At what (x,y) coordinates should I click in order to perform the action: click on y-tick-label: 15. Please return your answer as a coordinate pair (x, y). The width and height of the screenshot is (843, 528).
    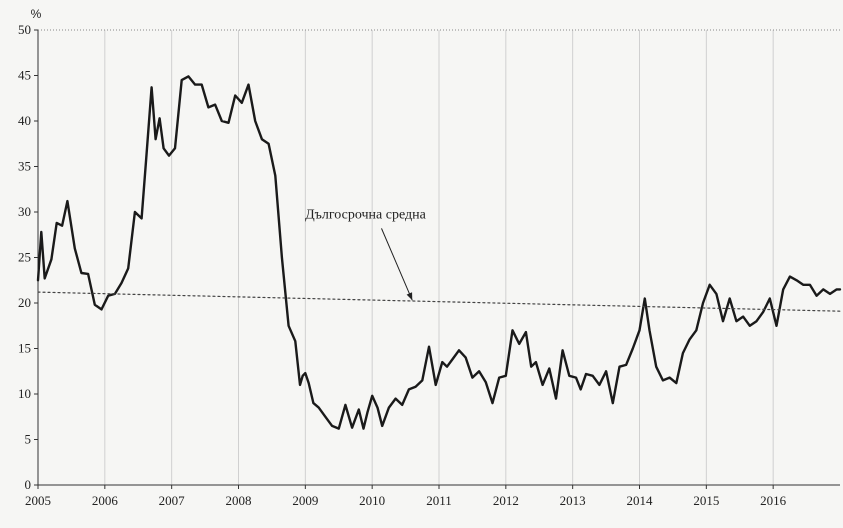
    Looking at the image, I should click on (24, 348).